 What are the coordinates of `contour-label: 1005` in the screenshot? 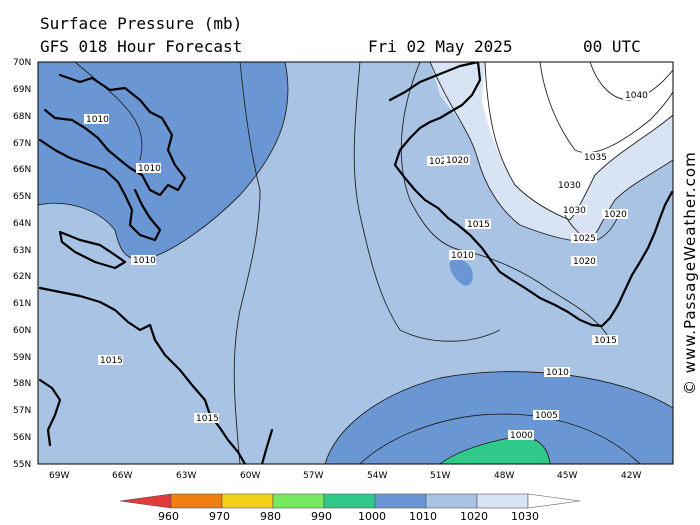 It's located at (546, 415).